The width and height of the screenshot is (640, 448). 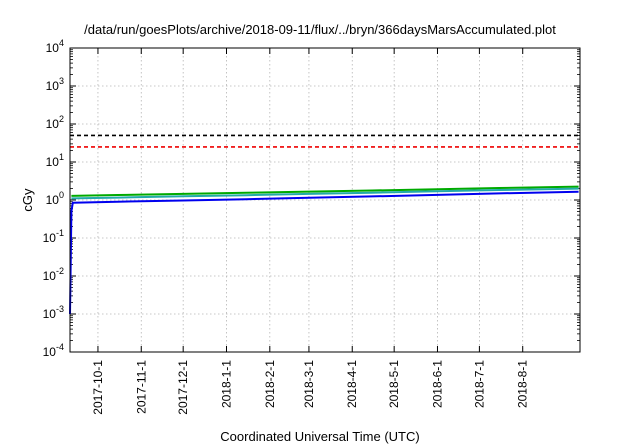 I want to click on x-tick-label: 2017-12-1, so click(x=183, y=387).